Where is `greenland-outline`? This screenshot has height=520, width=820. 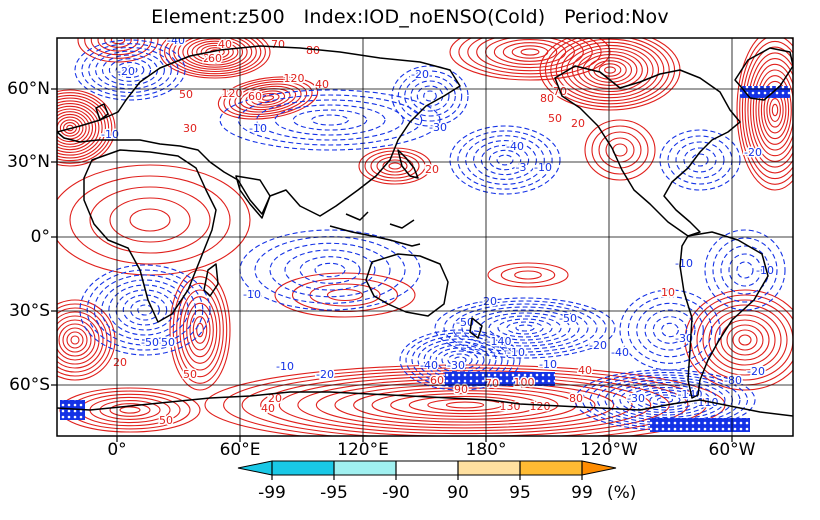 greenland-outline is located at coordinates (763, 74).